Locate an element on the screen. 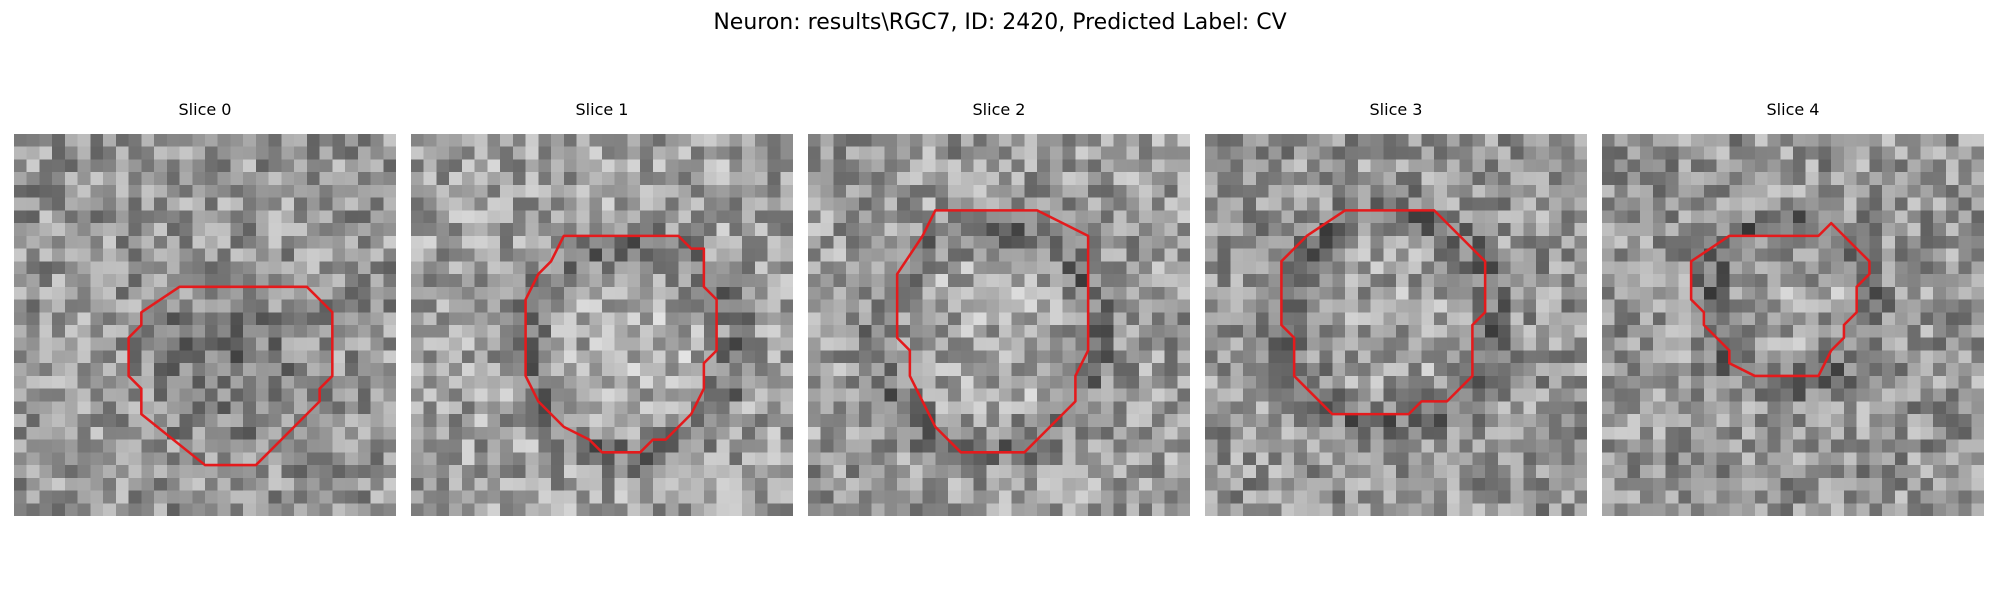 This screenshot has width=2000, height=600. slice-title: Slice 3 is located at coordinates (1396, 109).